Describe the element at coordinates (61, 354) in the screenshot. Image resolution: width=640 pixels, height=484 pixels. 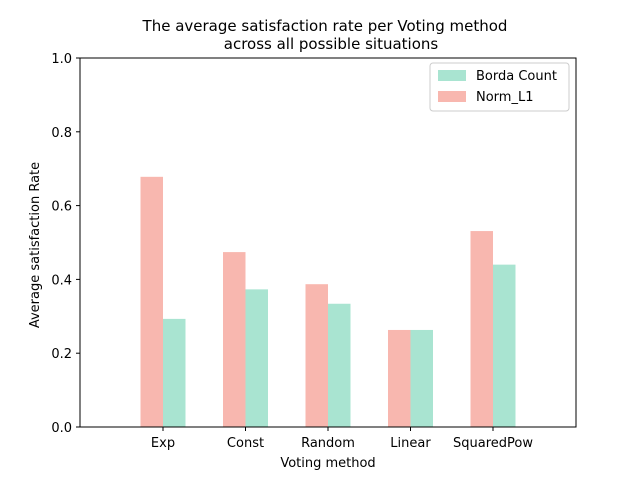
I see `y-tick-label-1: 0.2` at that location.